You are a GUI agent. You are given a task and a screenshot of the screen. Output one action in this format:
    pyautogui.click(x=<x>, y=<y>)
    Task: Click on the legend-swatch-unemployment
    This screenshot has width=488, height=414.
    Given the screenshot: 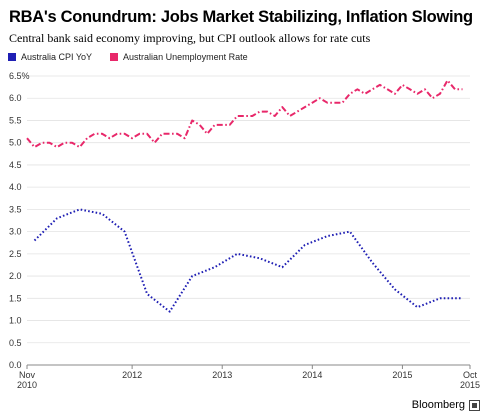 What is the action you would take?
    pyautogui.click(x=114, y=57)
    